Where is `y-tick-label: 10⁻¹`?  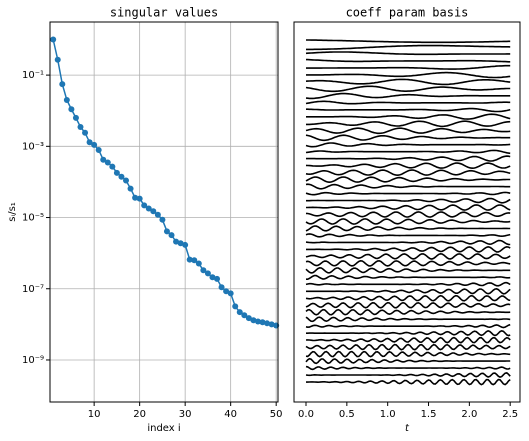 y-tick-label: 10⁻¹ is located at coordinates (33, 75).